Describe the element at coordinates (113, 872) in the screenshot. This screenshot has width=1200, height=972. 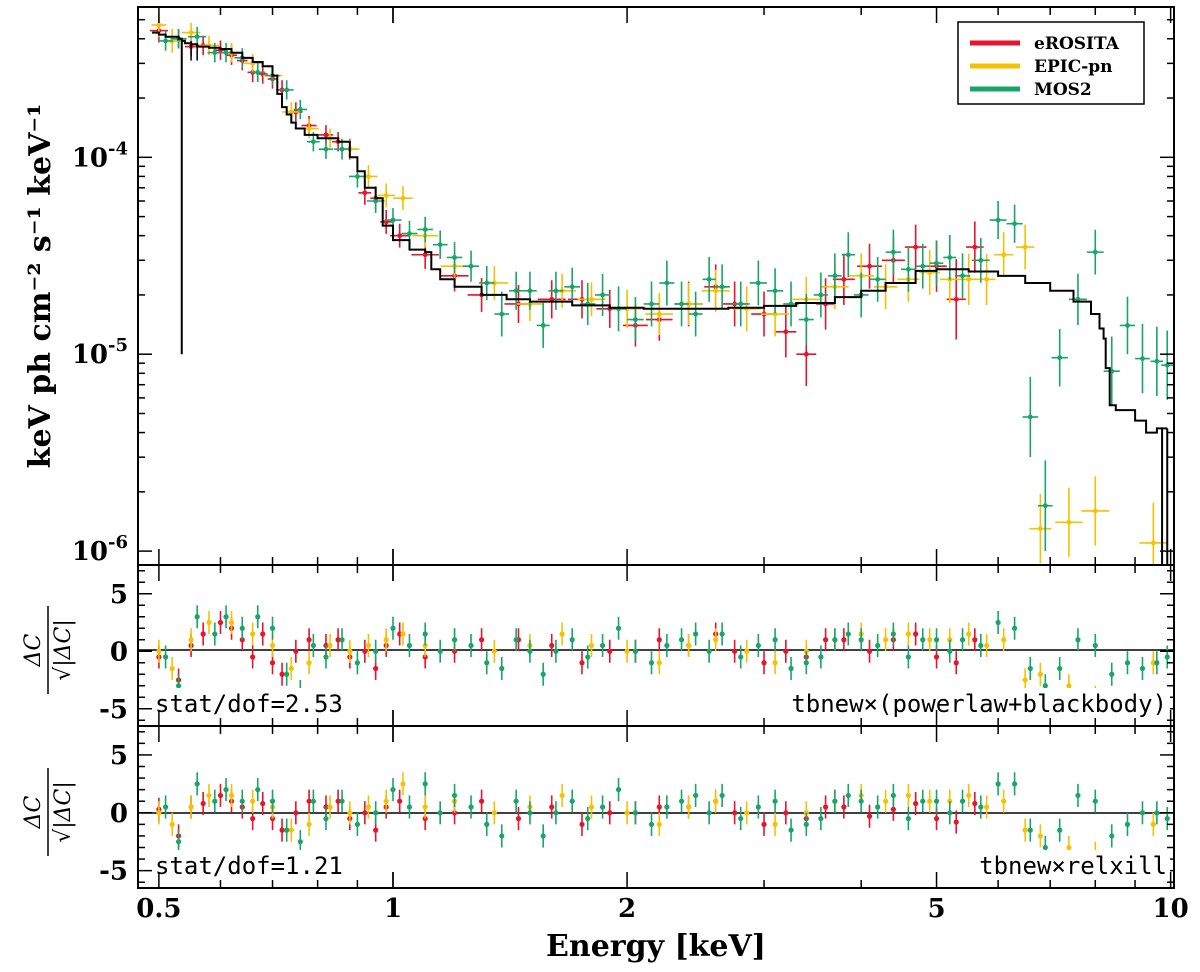
I see `y-tick-label: -5` at that location.